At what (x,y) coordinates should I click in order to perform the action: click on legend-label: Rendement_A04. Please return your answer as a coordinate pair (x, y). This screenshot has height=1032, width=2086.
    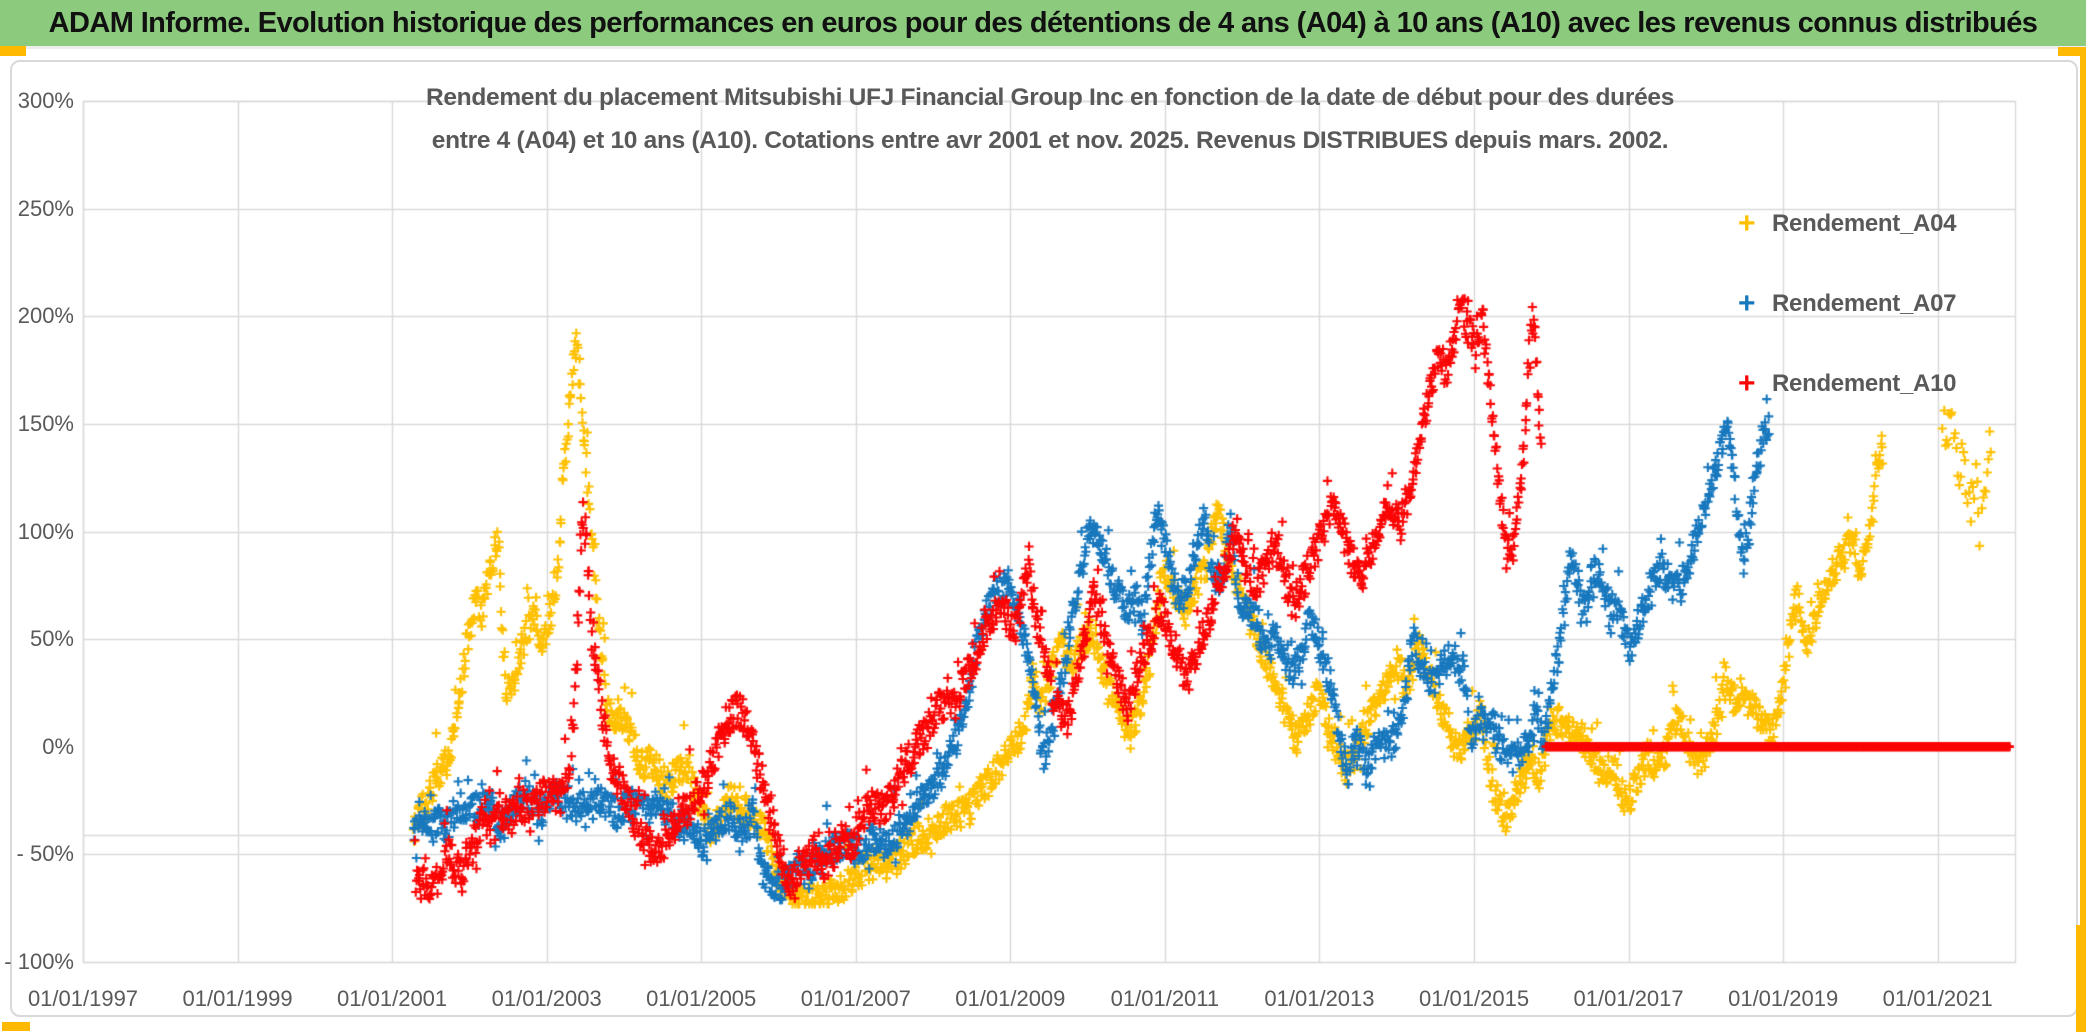
    Looking at the image, I should click on (1864, 223).